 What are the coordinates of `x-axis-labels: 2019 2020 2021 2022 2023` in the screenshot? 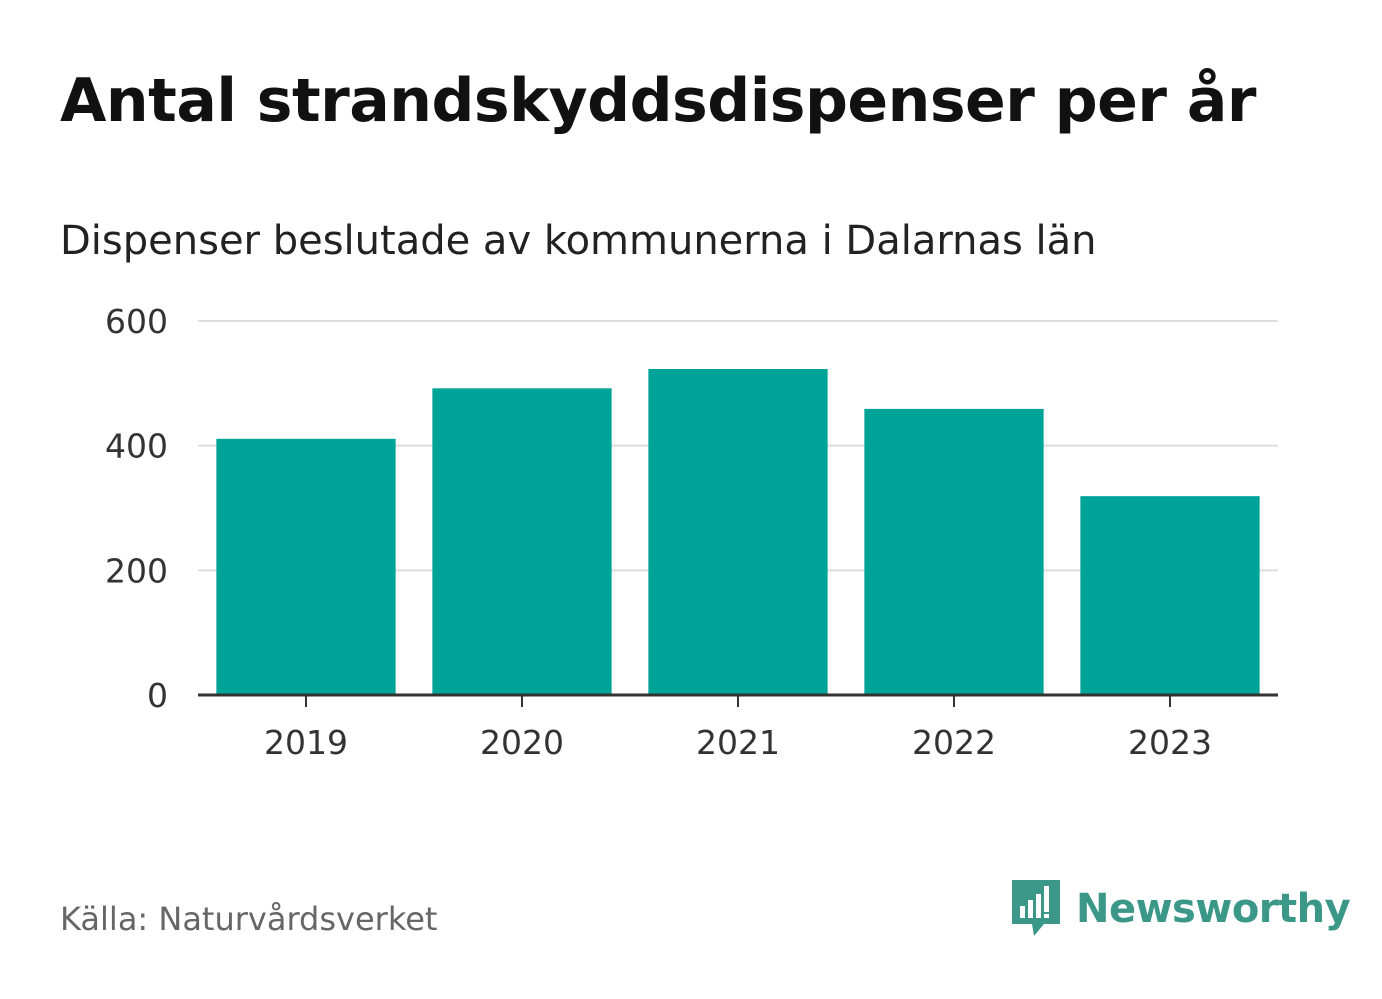 It's located at (738, 742).